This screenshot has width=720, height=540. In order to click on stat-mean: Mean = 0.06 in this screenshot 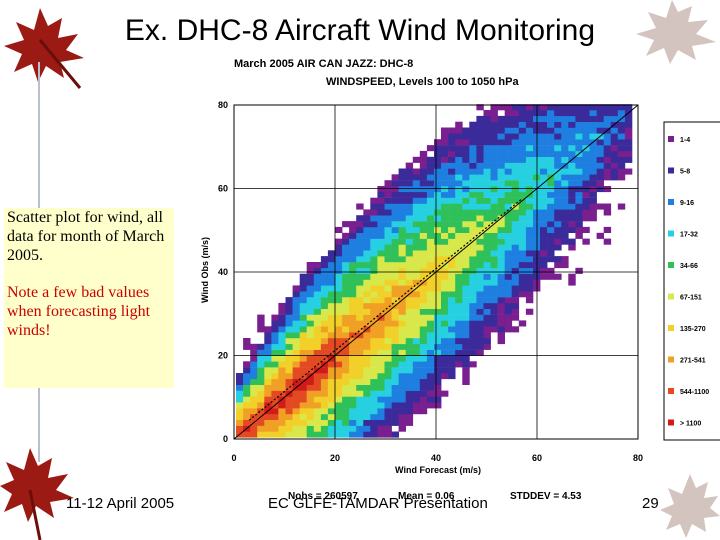, I will do `click(426, 496)`.